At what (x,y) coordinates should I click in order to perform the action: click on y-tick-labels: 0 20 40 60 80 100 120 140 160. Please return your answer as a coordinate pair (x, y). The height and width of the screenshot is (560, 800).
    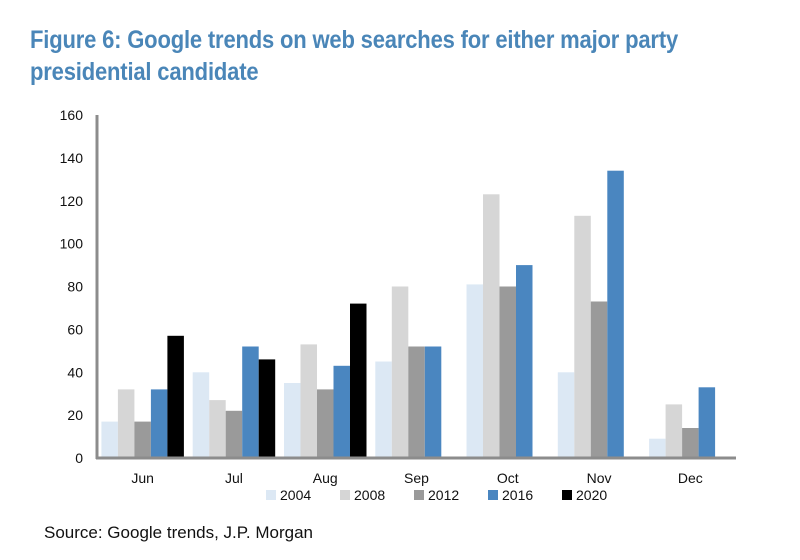
    Looking at the image, I should click on (72, 286).